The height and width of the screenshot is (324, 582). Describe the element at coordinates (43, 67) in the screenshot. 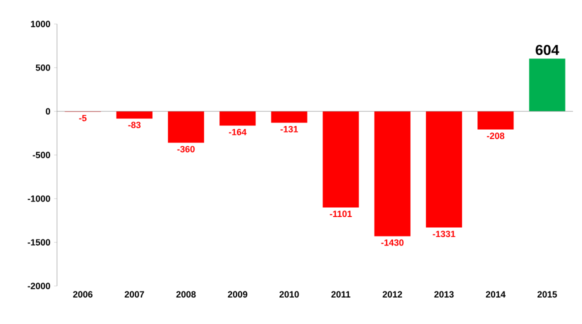

I see `y-tick-label: 500` at that location.